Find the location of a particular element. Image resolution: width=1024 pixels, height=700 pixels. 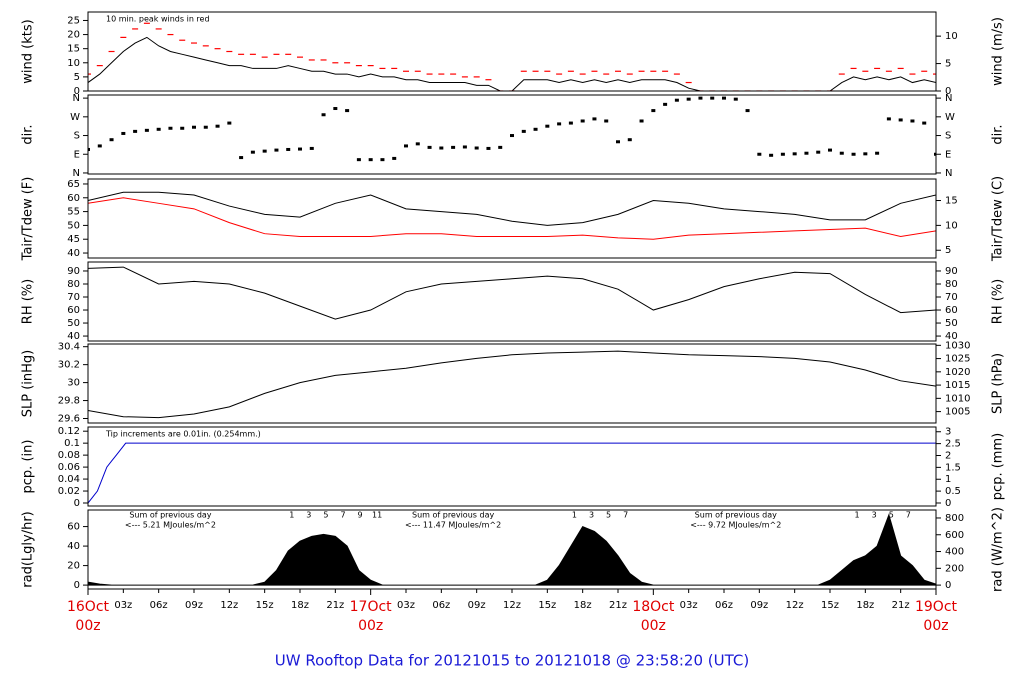

day-label: 19Oct is located at coordinates (936, 607).